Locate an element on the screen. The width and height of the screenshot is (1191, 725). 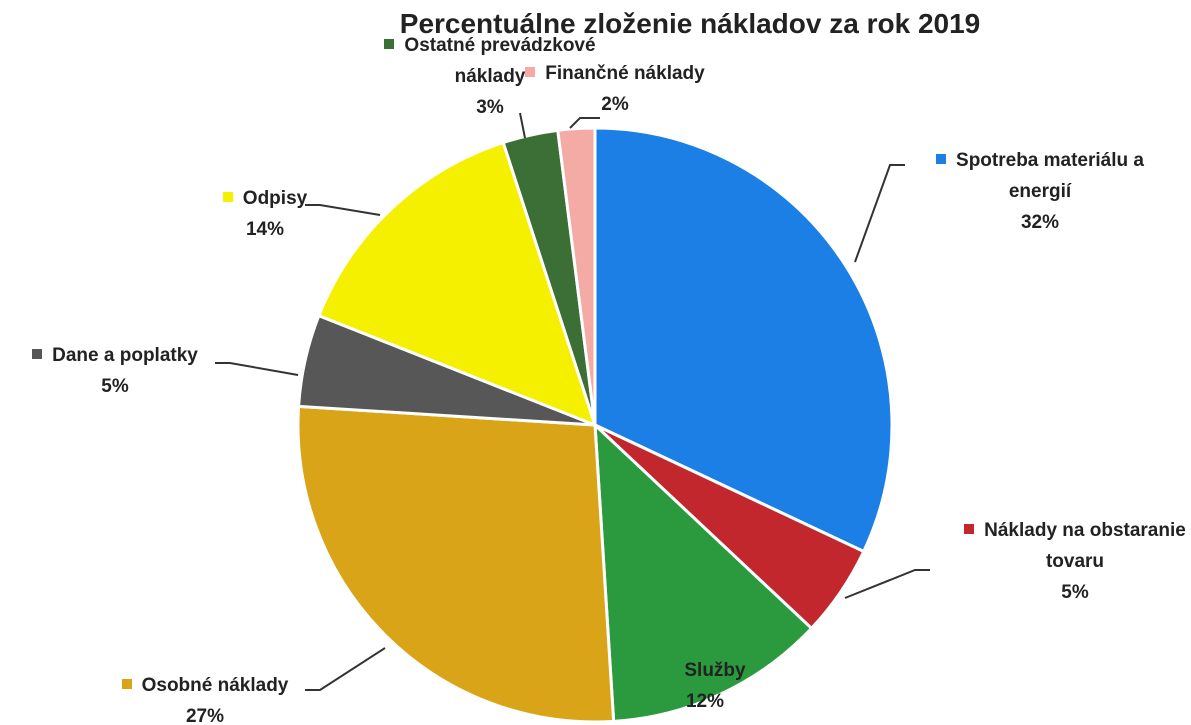
data-label: Finančné náklady 2% is located at coordinates (615, 89).